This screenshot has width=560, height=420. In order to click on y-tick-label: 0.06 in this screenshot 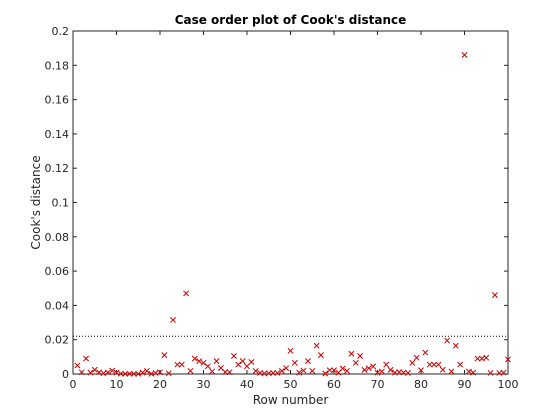, I will do `click(57, 271)`.